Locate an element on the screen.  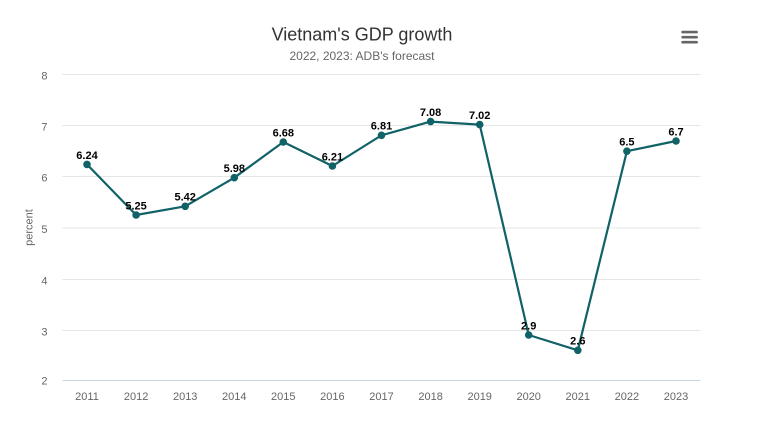
svg-text: 6.7 is located at coordinates (675, 132).